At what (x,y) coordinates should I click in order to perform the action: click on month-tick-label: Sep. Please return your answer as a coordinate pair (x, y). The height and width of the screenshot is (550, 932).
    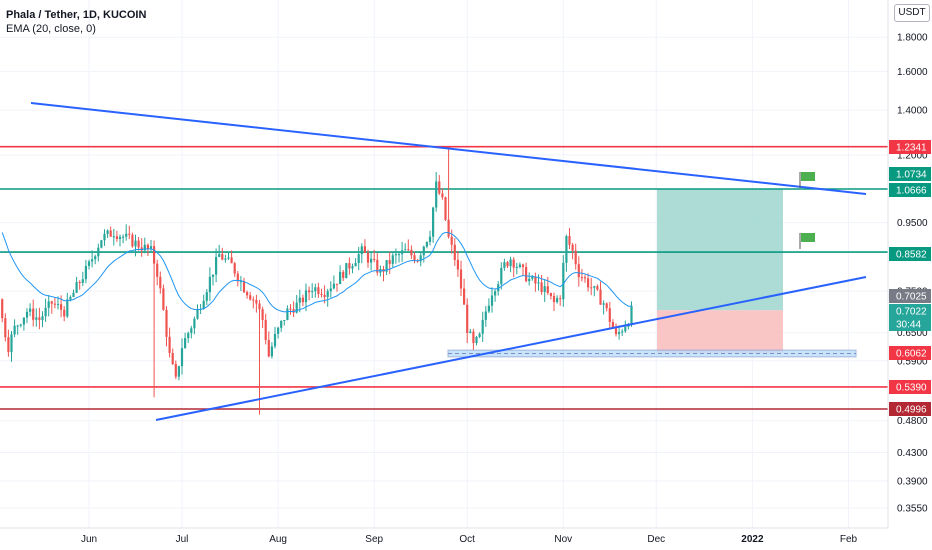
    Looking at the image, I should click on (374, 539).